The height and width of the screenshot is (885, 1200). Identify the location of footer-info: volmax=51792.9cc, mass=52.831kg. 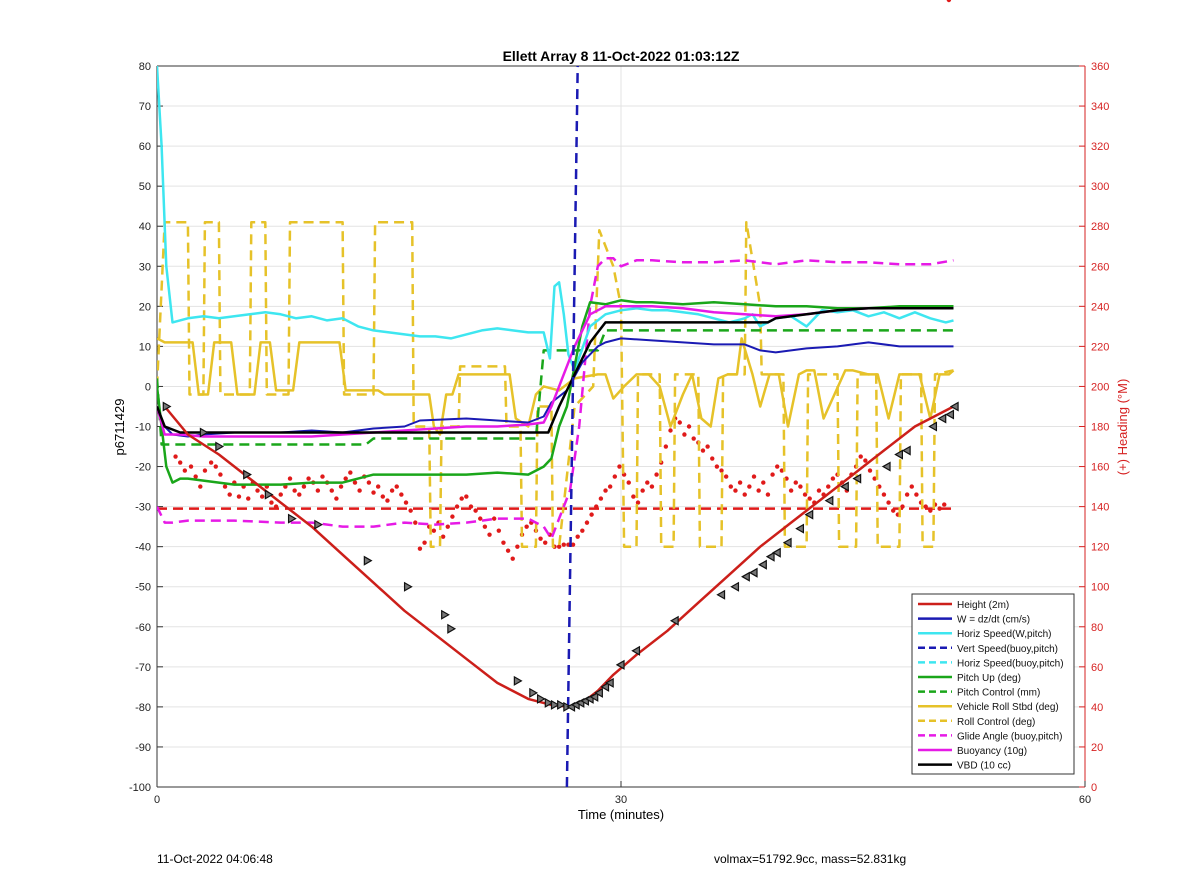
(810, 859).